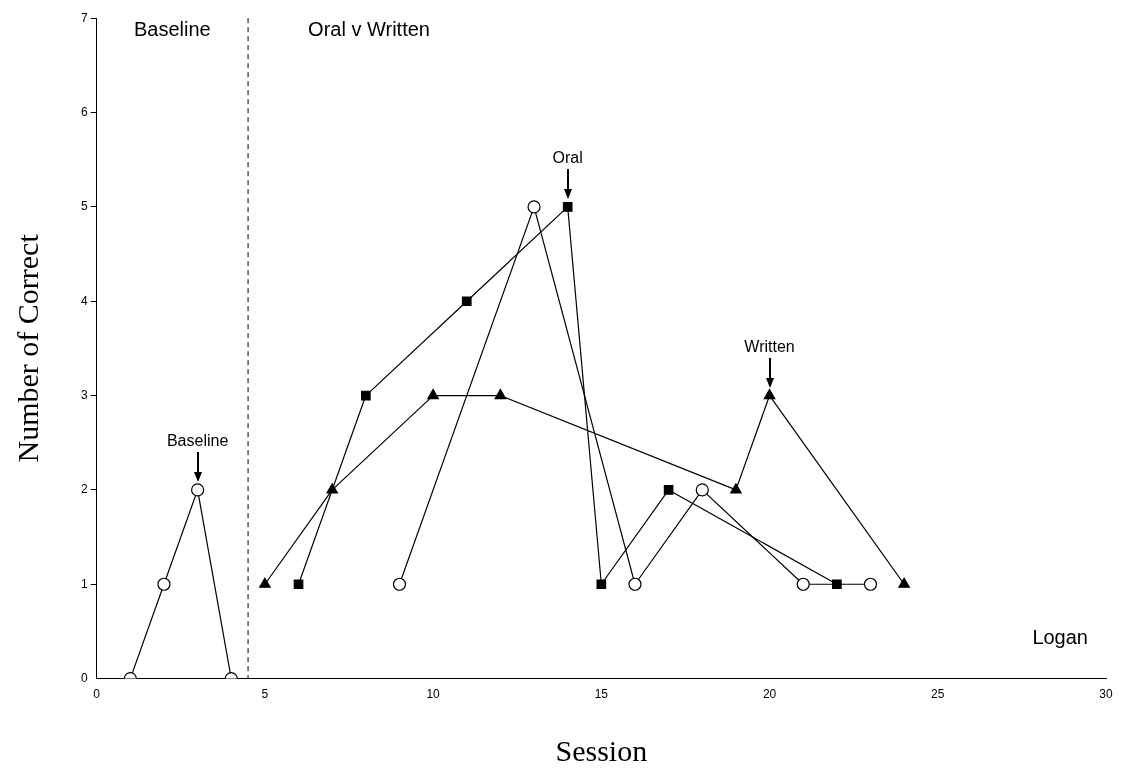 This screenshot has width=1138, height=783. What do you see at coordinates (601, 694) in the screenshot?
I see `x-tick-label: 15` at bounding box center [601, 694].